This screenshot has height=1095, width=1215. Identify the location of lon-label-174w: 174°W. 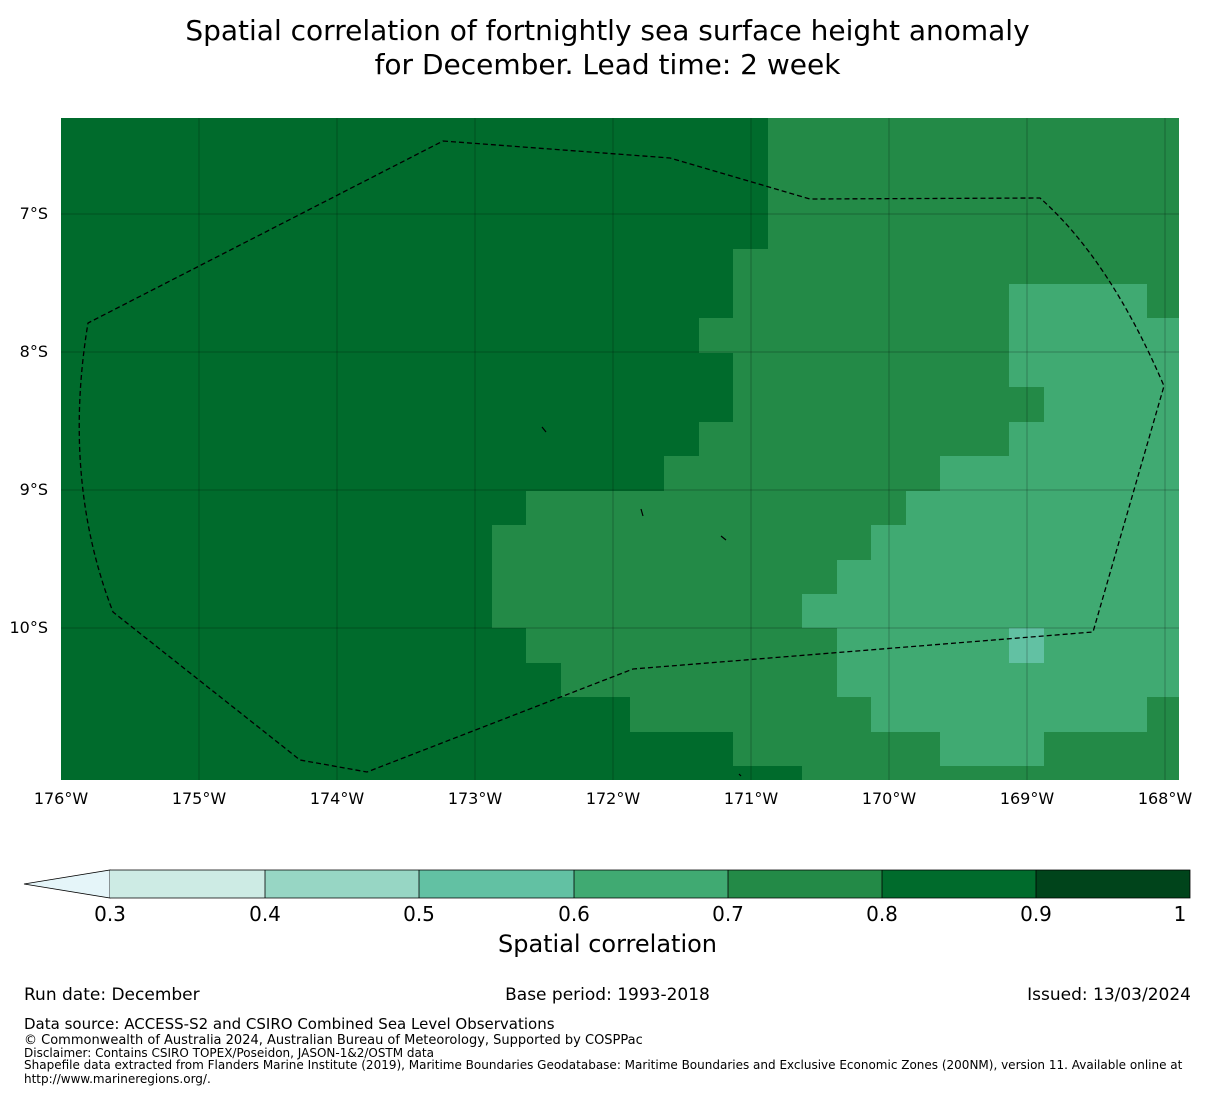
(337, 798).